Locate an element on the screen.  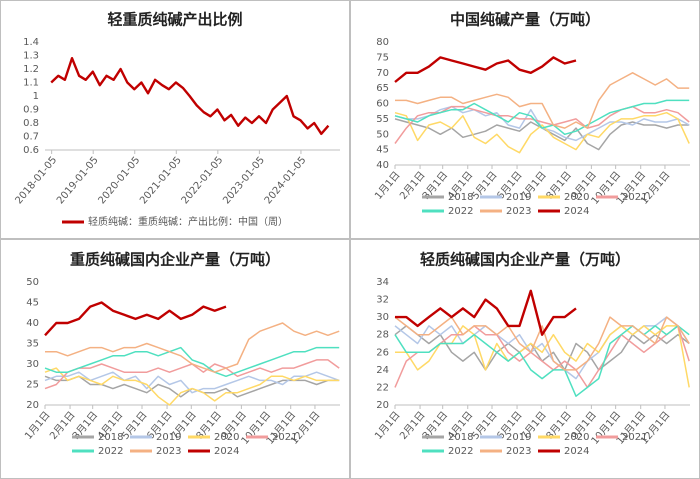
y-tick-label: 26 is located at coordinates (382, 352).